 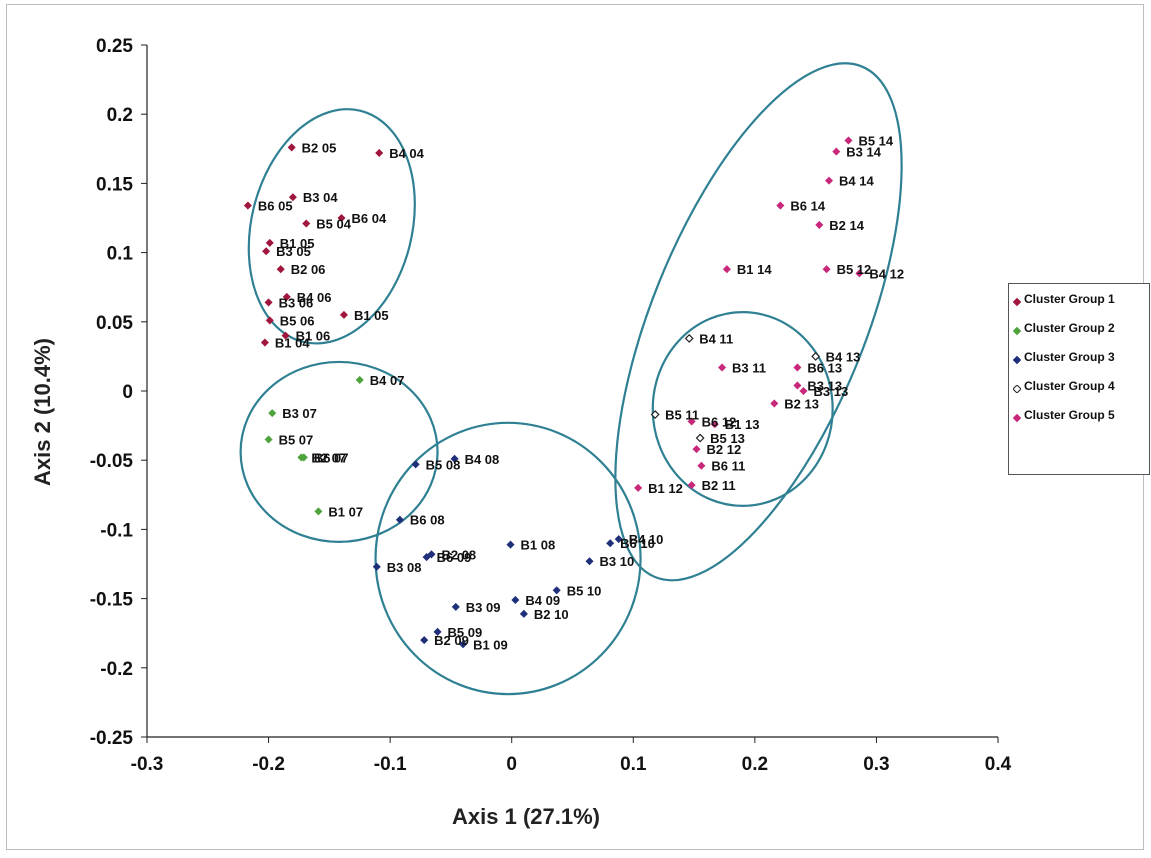 What do you see at coordinates (665, 488) in the screenshot?
I see `point-label: B1 12` at bounding box center [665, 488].